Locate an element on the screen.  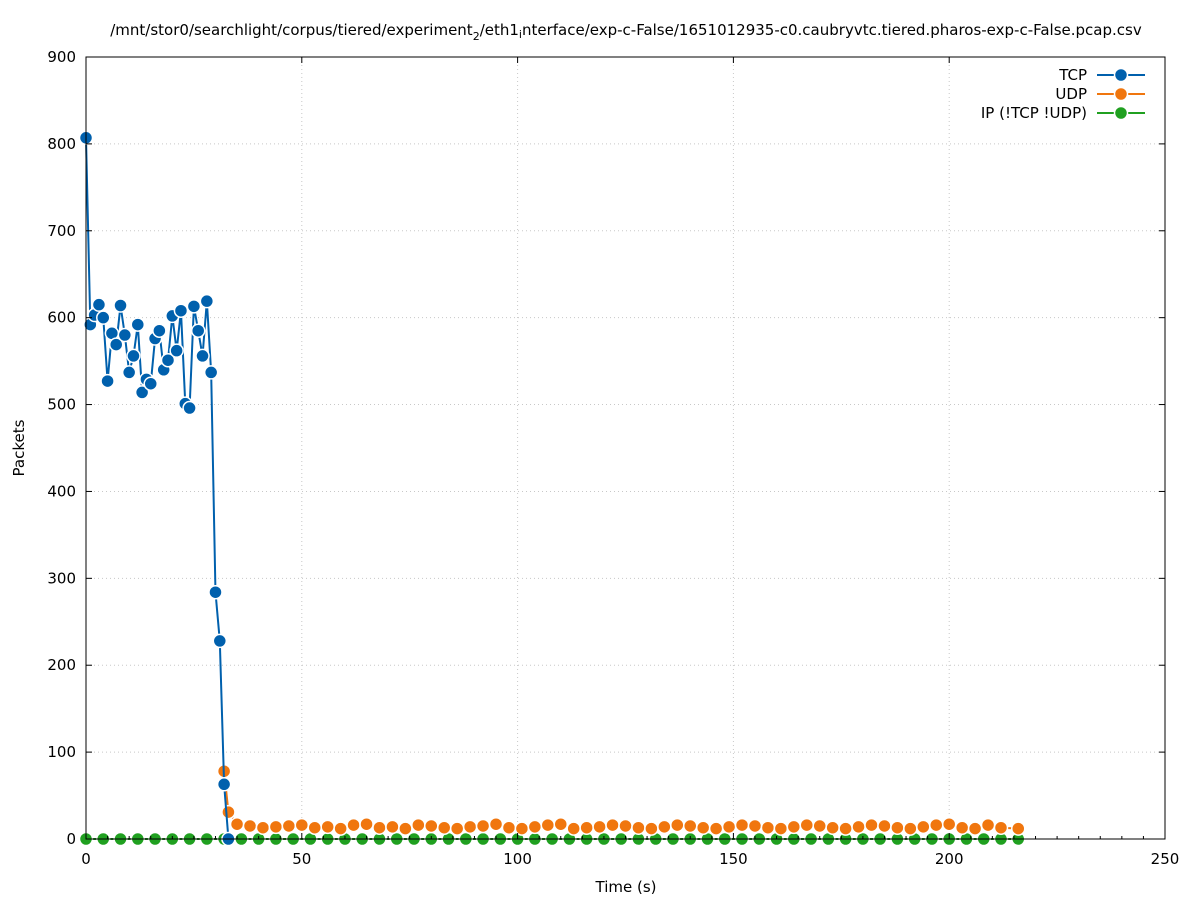
y-tick-label: 700 is located at coordinates (61, 231).